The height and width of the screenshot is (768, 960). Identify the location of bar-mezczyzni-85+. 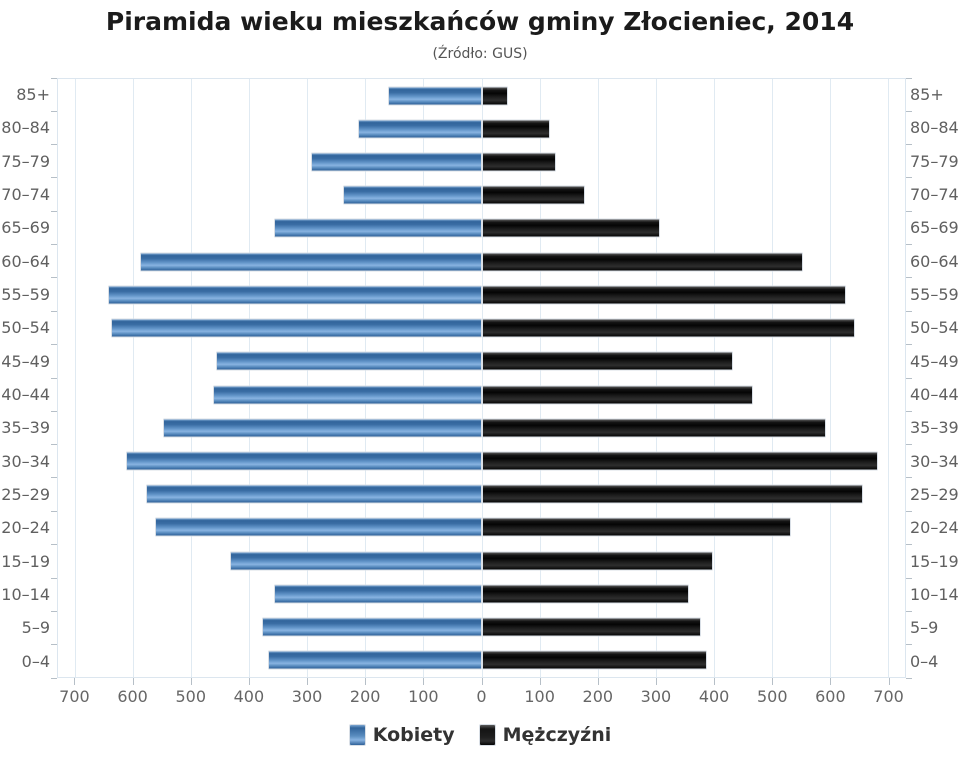
(494, 96).